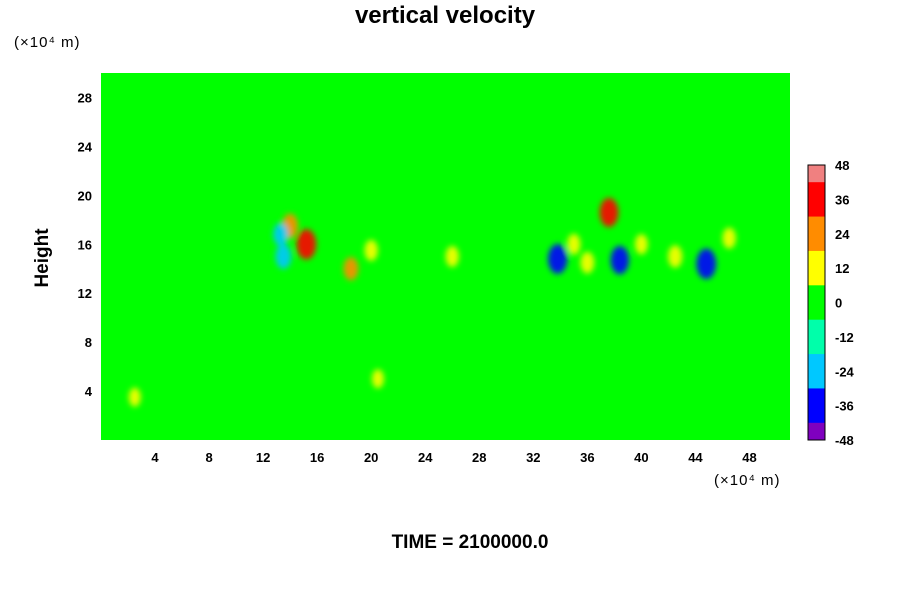  What do you see at coordinates (844, 337) in the screenshot?
I see `colorbar-tick-label: -12` at bounding box center [844, 337].